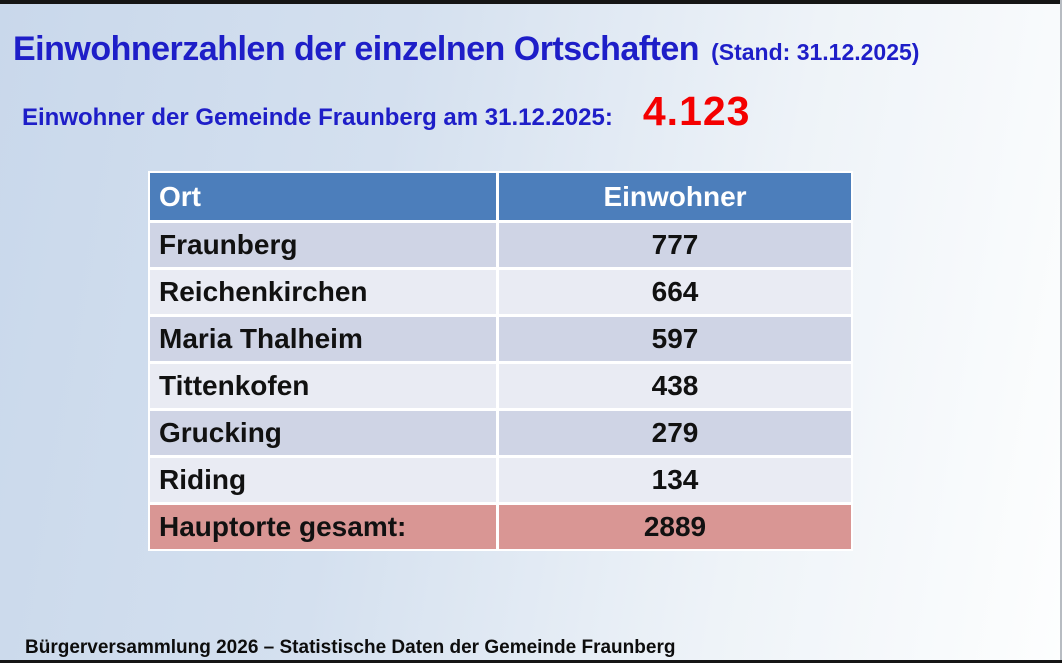 The width and height of the screenshot is (1062, 663). I want to click on cell-einwohner: 438, so click(675, 385).